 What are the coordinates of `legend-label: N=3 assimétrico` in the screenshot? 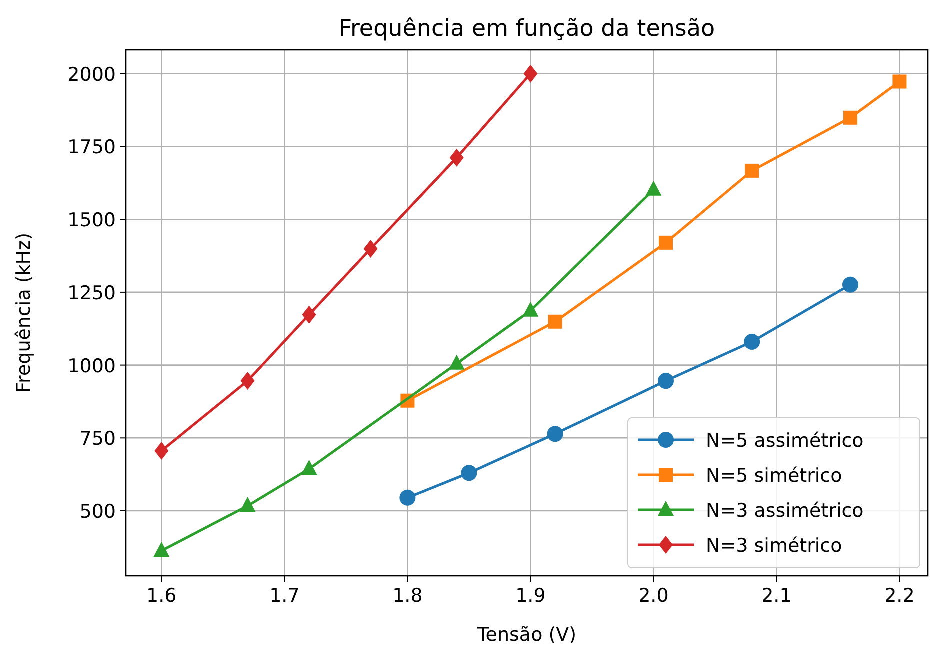 It's located at (785, 511).